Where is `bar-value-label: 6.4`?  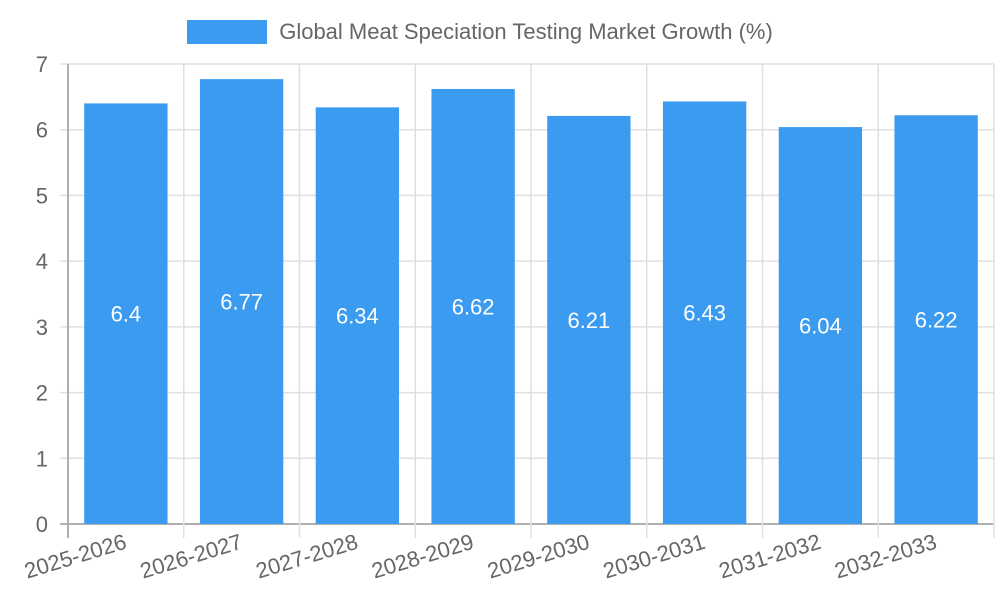 bar-value-label: 6.4 is located at coordinates (126, 314).